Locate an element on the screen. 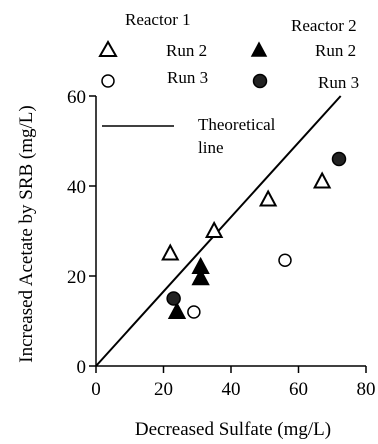 Image resolution: width=378 pixels, height=444 pixels. legend-label-r1-run2: Run 2 is located at coordinates (186, 50).